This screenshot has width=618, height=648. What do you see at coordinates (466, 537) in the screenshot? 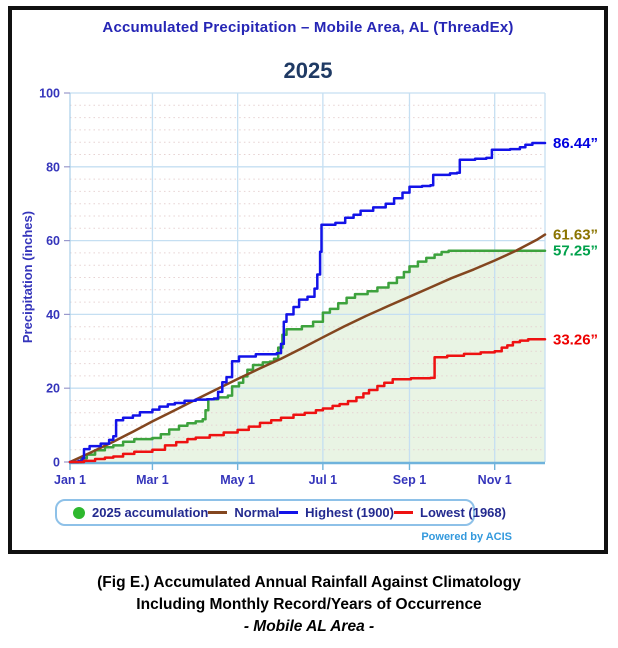
I see `powered-by-acis-link: Powered by ACIS` at bounding box center [466, 537].